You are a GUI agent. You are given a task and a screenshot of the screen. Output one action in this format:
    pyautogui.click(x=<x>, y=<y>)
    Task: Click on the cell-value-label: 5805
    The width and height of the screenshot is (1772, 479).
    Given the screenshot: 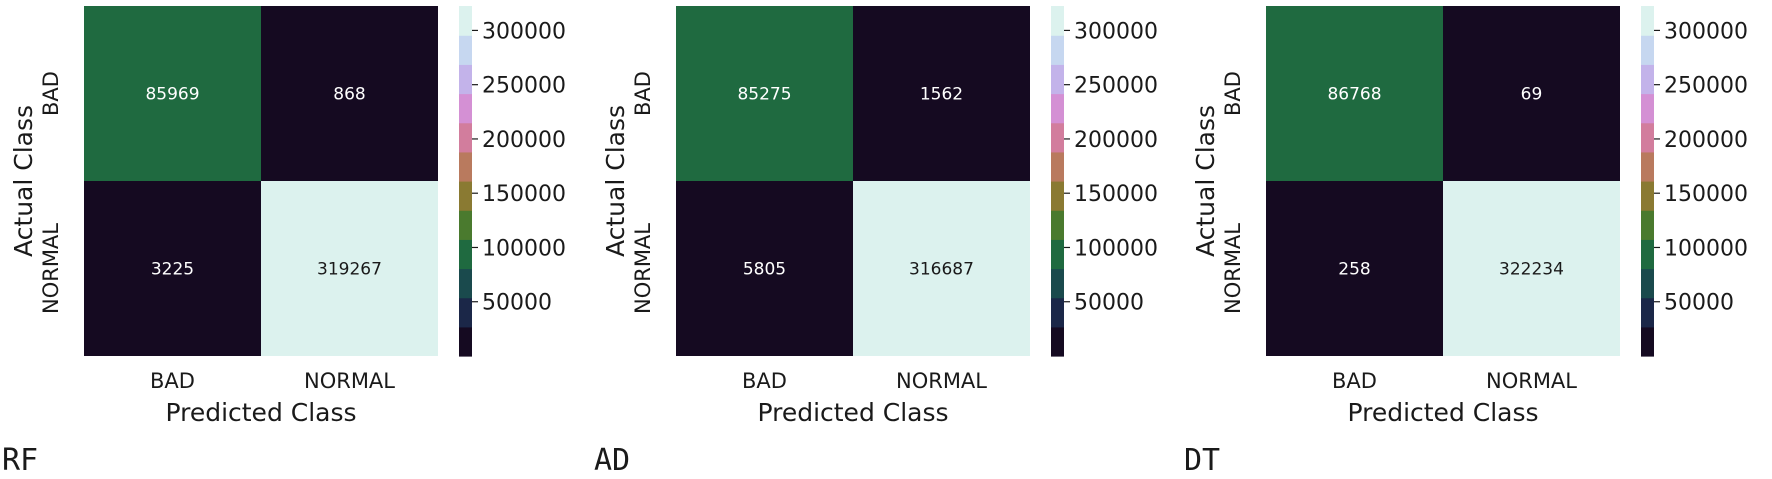 What is the action you would take?
    pyautogui.click(x=764, y=270)
    